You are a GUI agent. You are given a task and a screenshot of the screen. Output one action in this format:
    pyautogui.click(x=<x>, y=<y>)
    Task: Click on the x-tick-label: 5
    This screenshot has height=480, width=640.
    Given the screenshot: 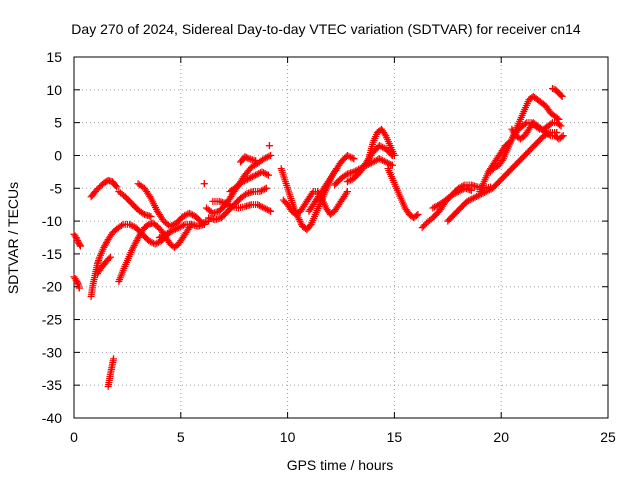 What is the action you would take?
    pyautogui.click(x=181, y=437)
    